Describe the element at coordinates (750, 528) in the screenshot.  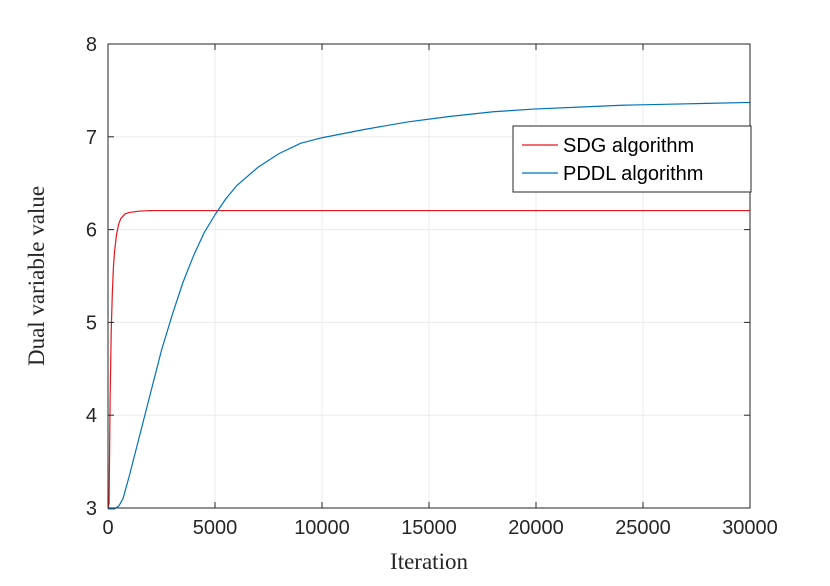
I see `x-tick-label: 30000` at that location.